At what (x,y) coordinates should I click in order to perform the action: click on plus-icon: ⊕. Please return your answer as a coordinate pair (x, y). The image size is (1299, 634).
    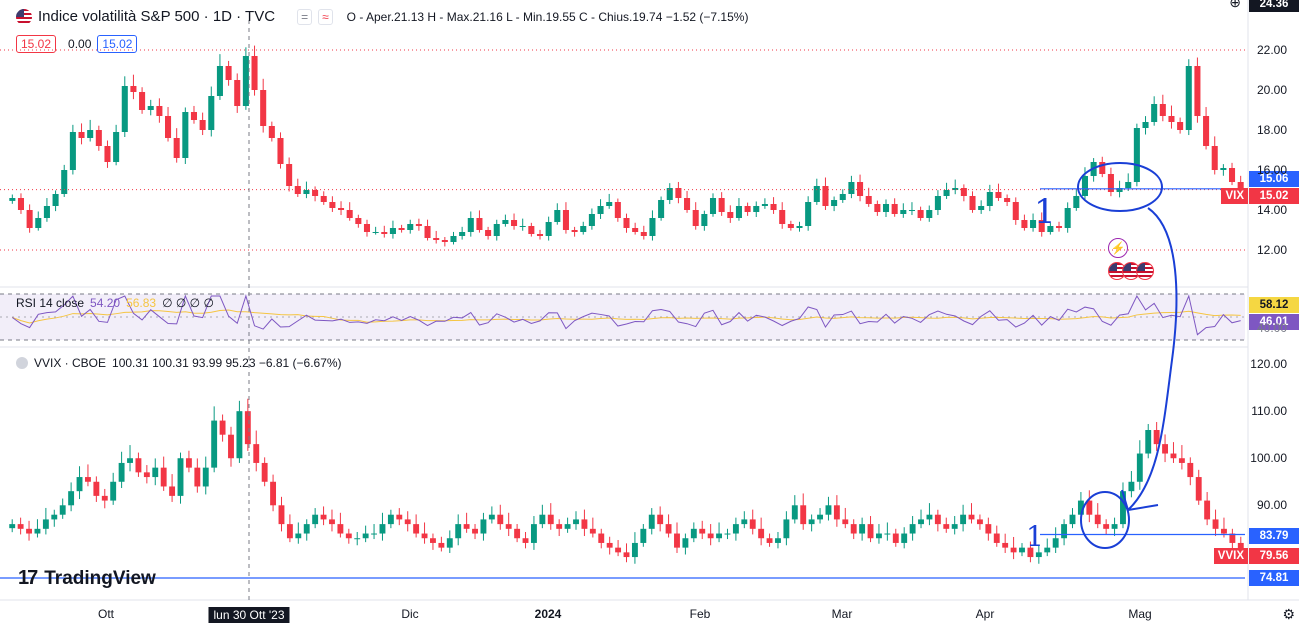
    Looking at the image, I should click on (1235, 5).